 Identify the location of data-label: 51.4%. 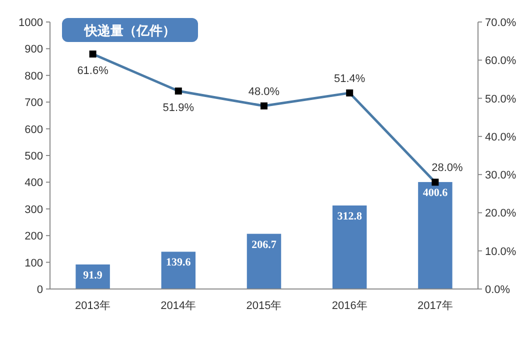
(350, 78).